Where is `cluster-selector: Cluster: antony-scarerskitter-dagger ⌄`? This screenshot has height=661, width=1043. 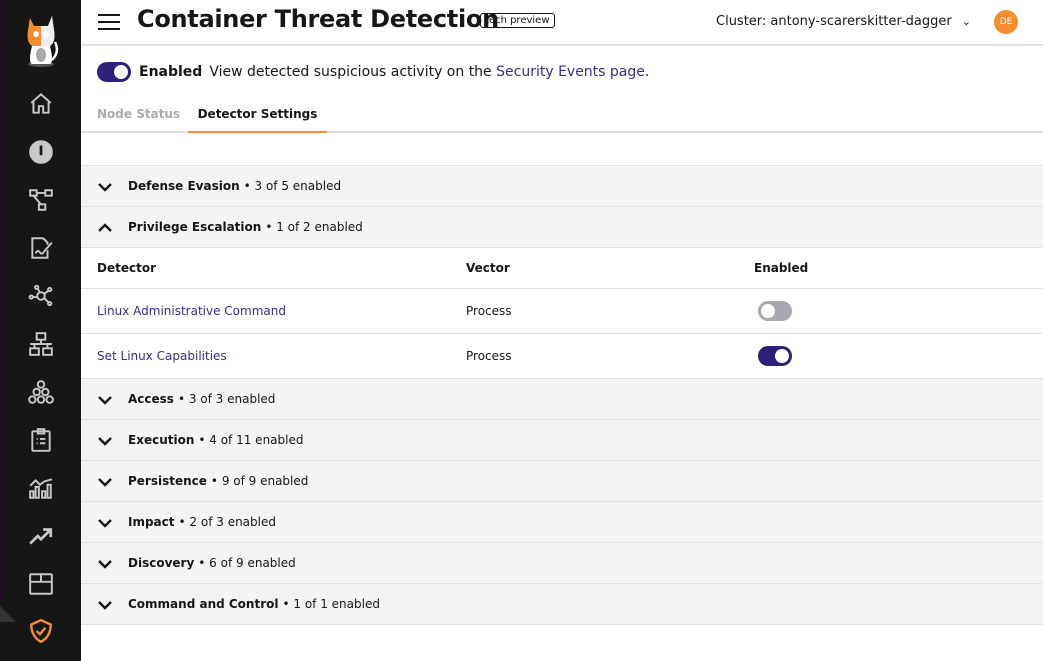 cluster-selector: Cluster: antony-scarerskitter-dagger ⌄ is located at coordinates (843, 21).